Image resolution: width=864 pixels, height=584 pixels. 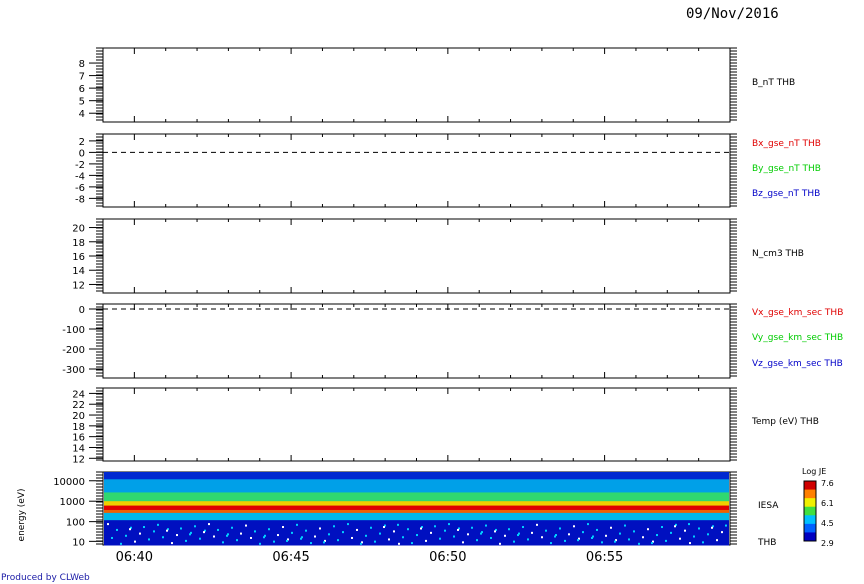 What do you see at coordinates (290, 557) in the screenshot?
I see `x-tick-label: 06:45` at bounding box center [290, 557].